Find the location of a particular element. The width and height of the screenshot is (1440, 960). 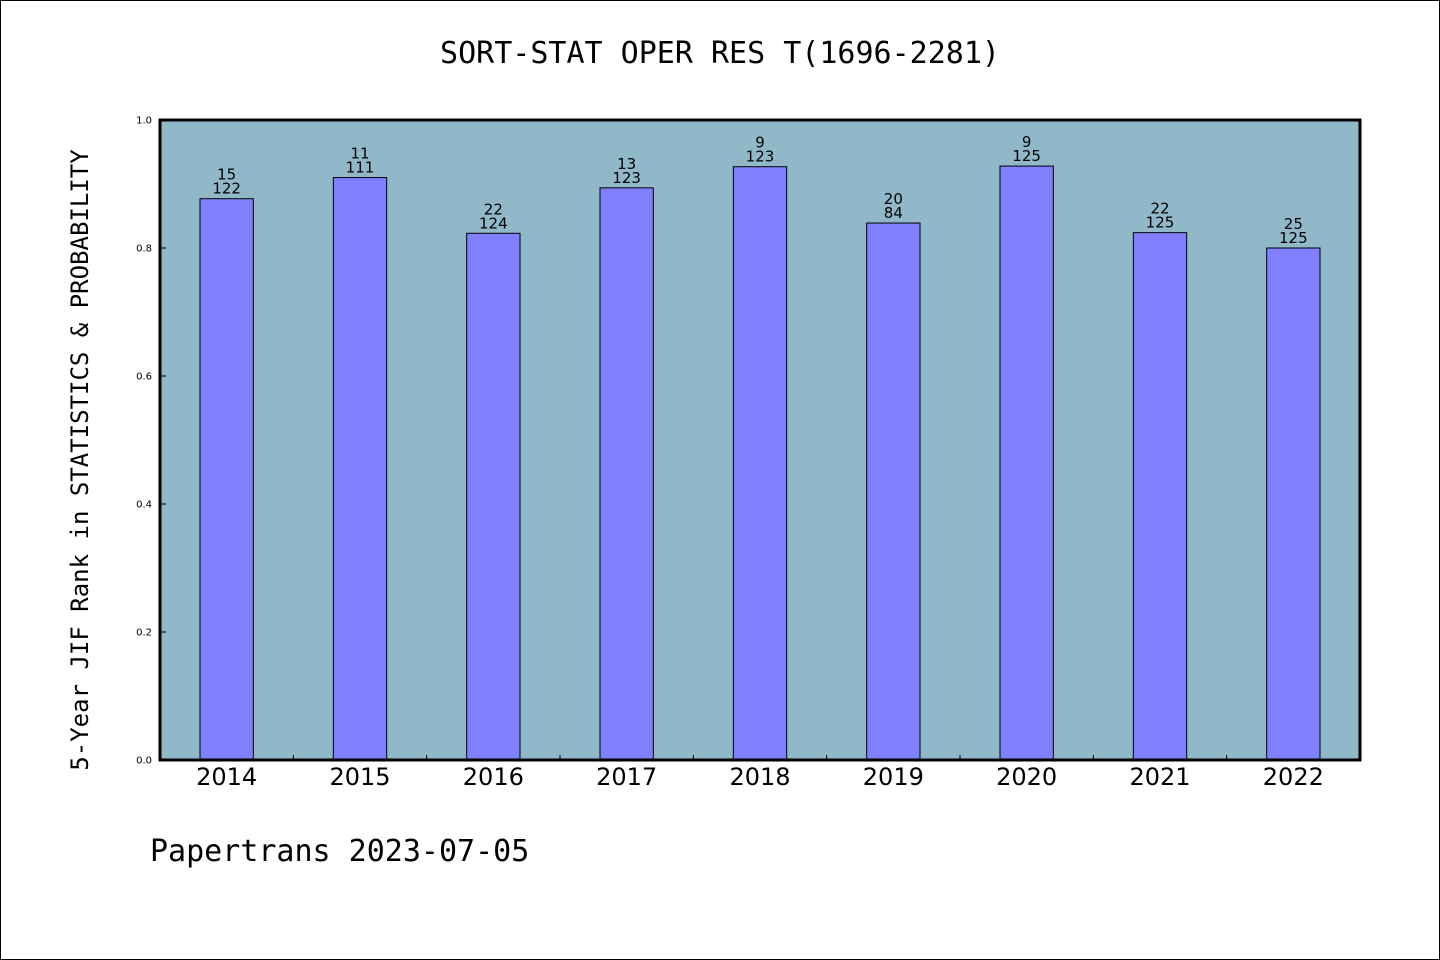

bar-rank-label-2018: 9 is located at coordinates (760, 143).